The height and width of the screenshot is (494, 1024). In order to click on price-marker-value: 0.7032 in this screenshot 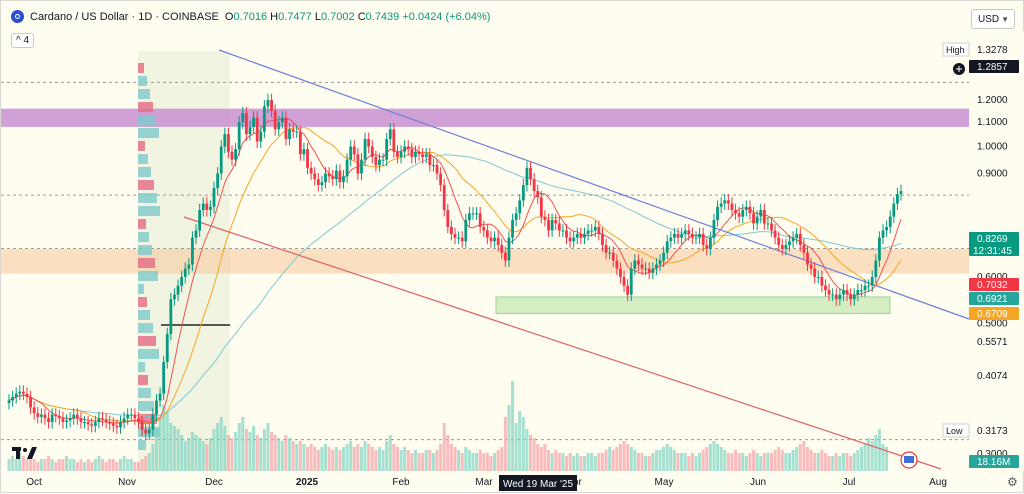, I will do `click(992, 285)`.